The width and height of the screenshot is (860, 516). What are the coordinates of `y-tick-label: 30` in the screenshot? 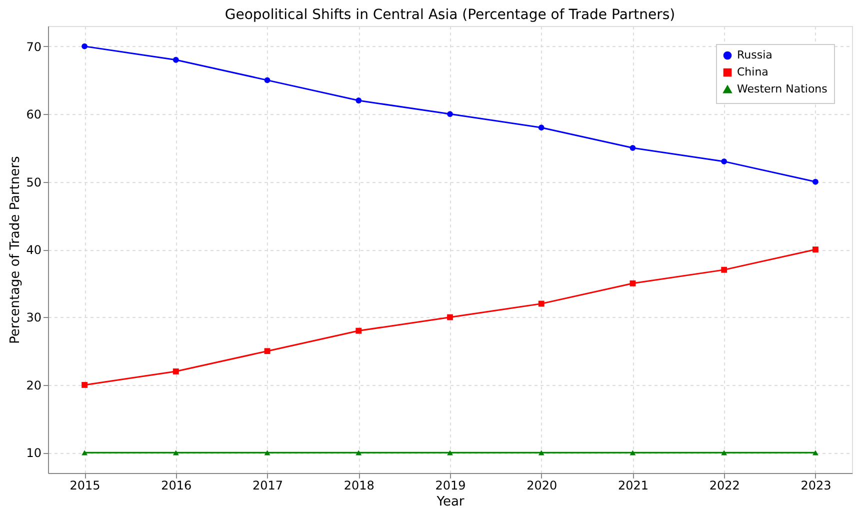 It's located at (34, 317).